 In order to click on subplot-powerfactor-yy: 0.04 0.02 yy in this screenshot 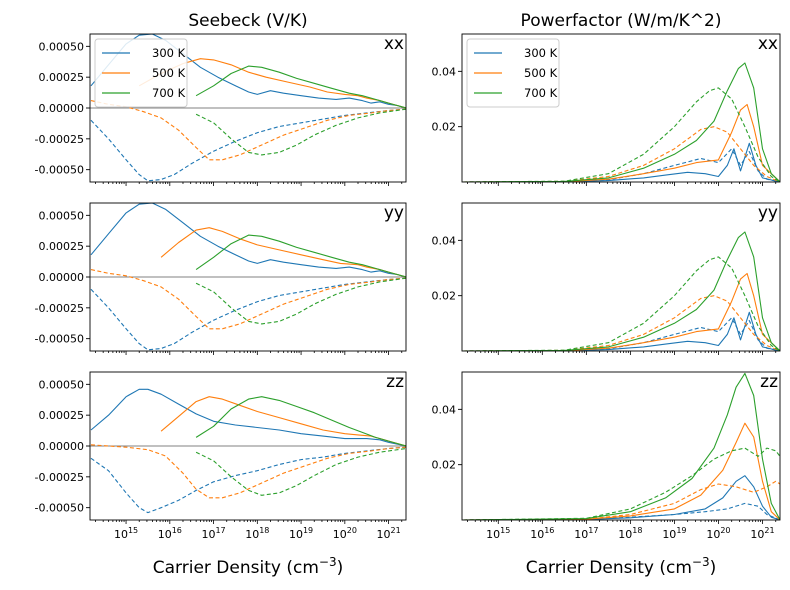, I will do `click(606, 278)`.